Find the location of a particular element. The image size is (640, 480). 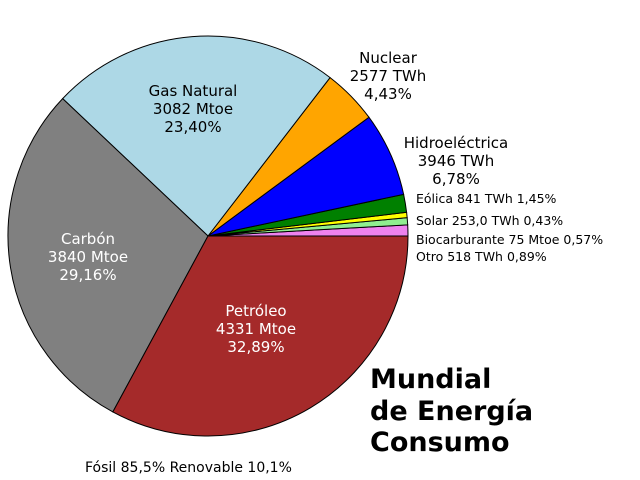

slice-percent-petróleo: 32,89% is located at coordinates (255, 347).